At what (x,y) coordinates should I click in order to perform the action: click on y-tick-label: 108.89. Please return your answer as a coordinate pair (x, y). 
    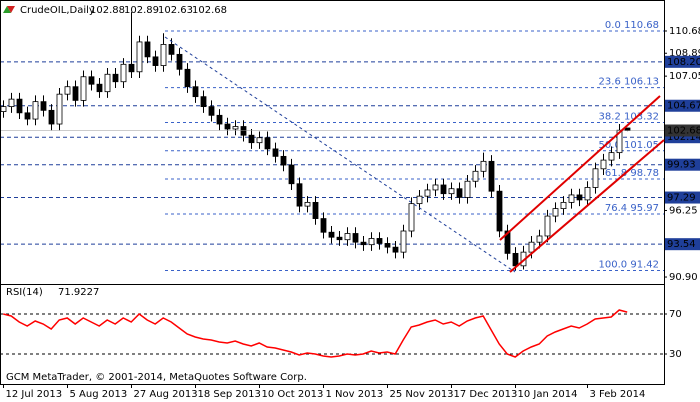
    Looking at the image, I should click on (684, 53).